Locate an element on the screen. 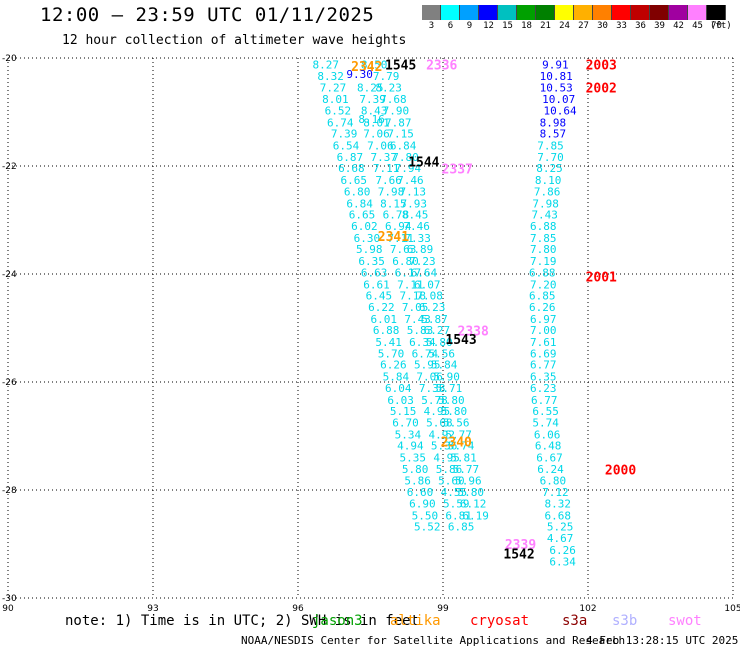  data-point: 8.25 is located at coordinates (549, 168).